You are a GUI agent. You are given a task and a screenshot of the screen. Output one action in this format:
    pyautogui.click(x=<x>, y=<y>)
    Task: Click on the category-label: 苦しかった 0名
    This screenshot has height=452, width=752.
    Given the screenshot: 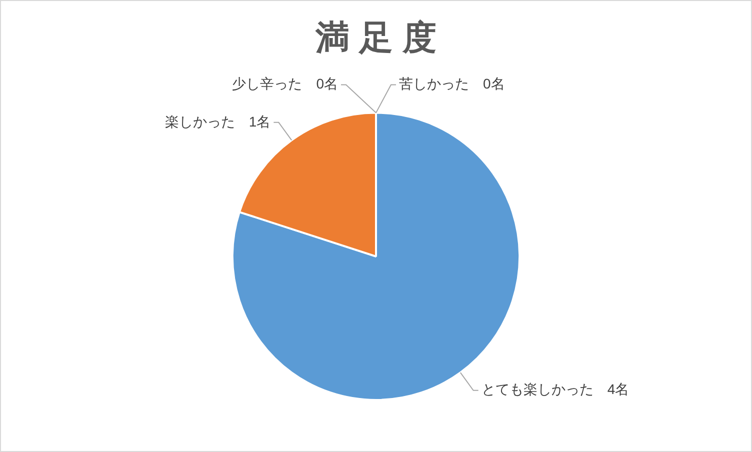 What is the action you would take?
    pyautogui.click(x=452, y=84)
    